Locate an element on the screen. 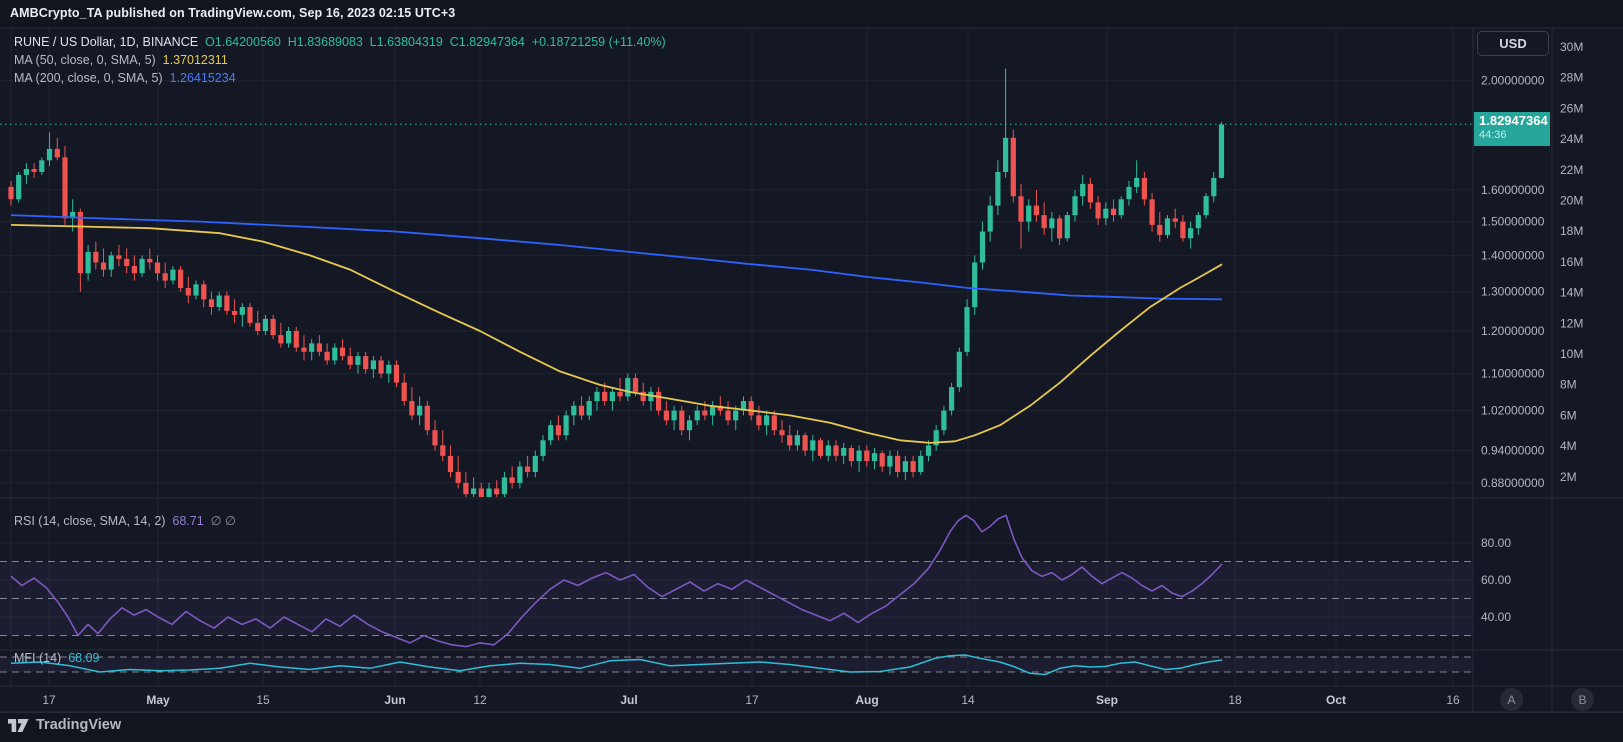 The width and height of the screenshot is (1623, 742). svg-text: 4M is located at coordinates (1568, 446).